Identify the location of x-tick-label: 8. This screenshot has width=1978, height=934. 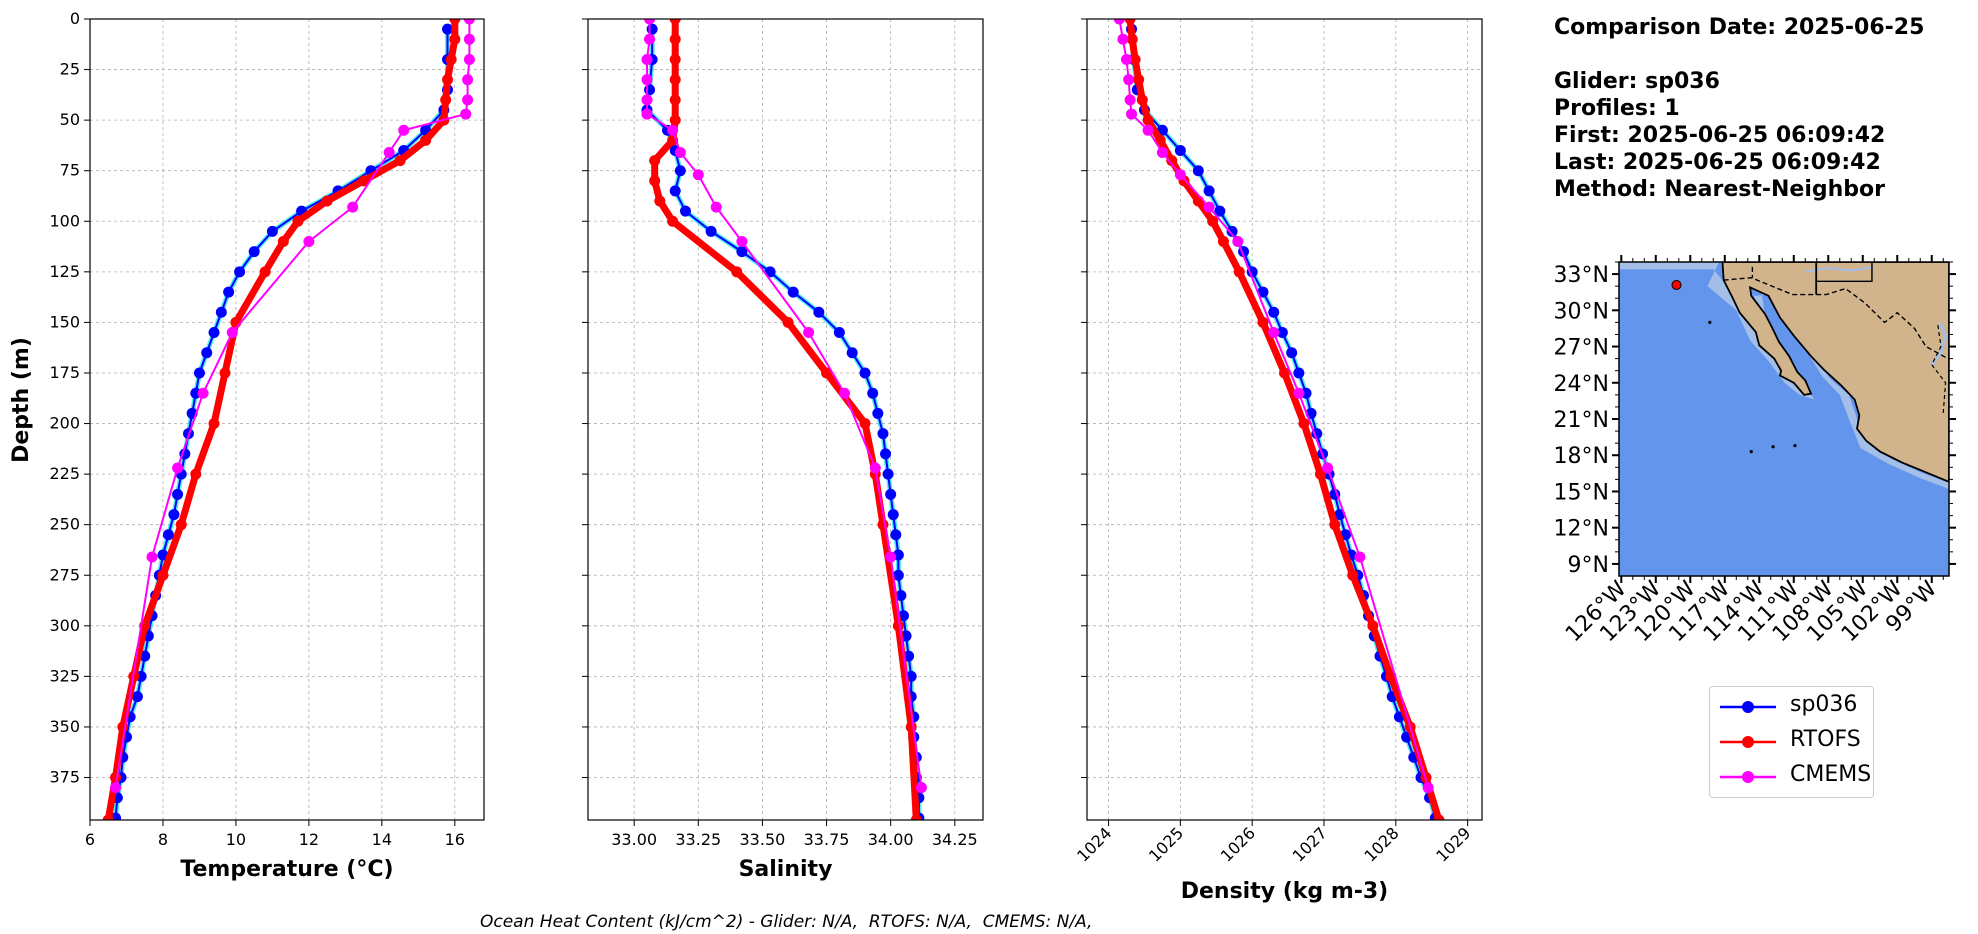
(163, 839).